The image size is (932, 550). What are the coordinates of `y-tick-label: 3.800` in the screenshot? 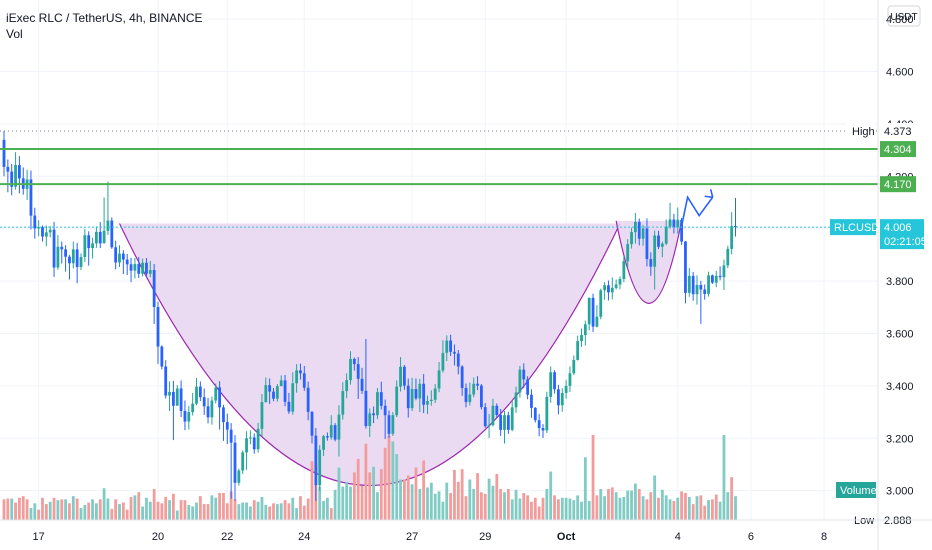 It's located at (900, 282).